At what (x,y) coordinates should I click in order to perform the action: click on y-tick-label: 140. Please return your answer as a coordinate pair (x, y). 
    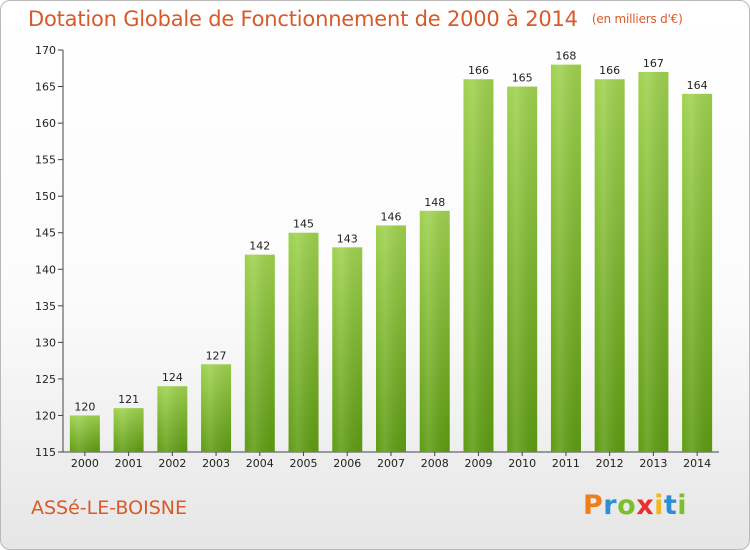
    Looking at the image, I should click on (45, 269).